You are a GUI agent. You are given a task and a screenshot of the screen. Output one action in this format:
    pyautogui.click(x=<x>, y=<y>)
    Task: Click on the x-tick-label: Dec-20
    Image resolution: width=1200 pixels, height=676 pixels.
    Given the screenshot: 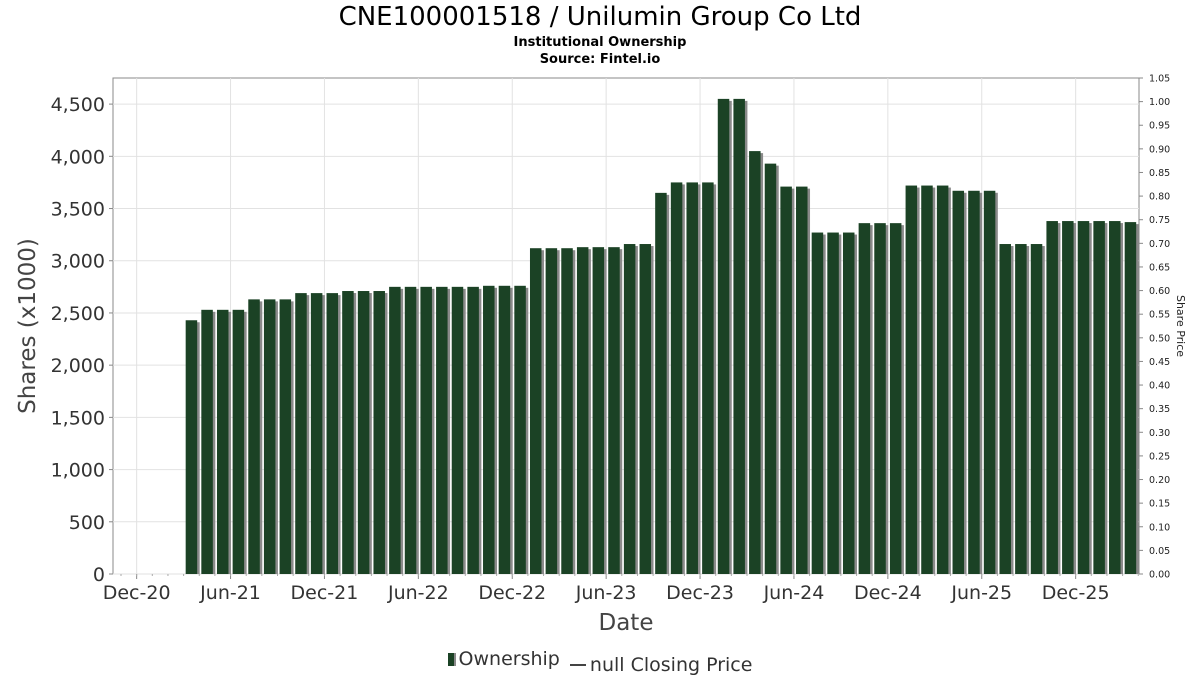 What is the action you would take?
    pyautogui.click(x=137, y=593)
    